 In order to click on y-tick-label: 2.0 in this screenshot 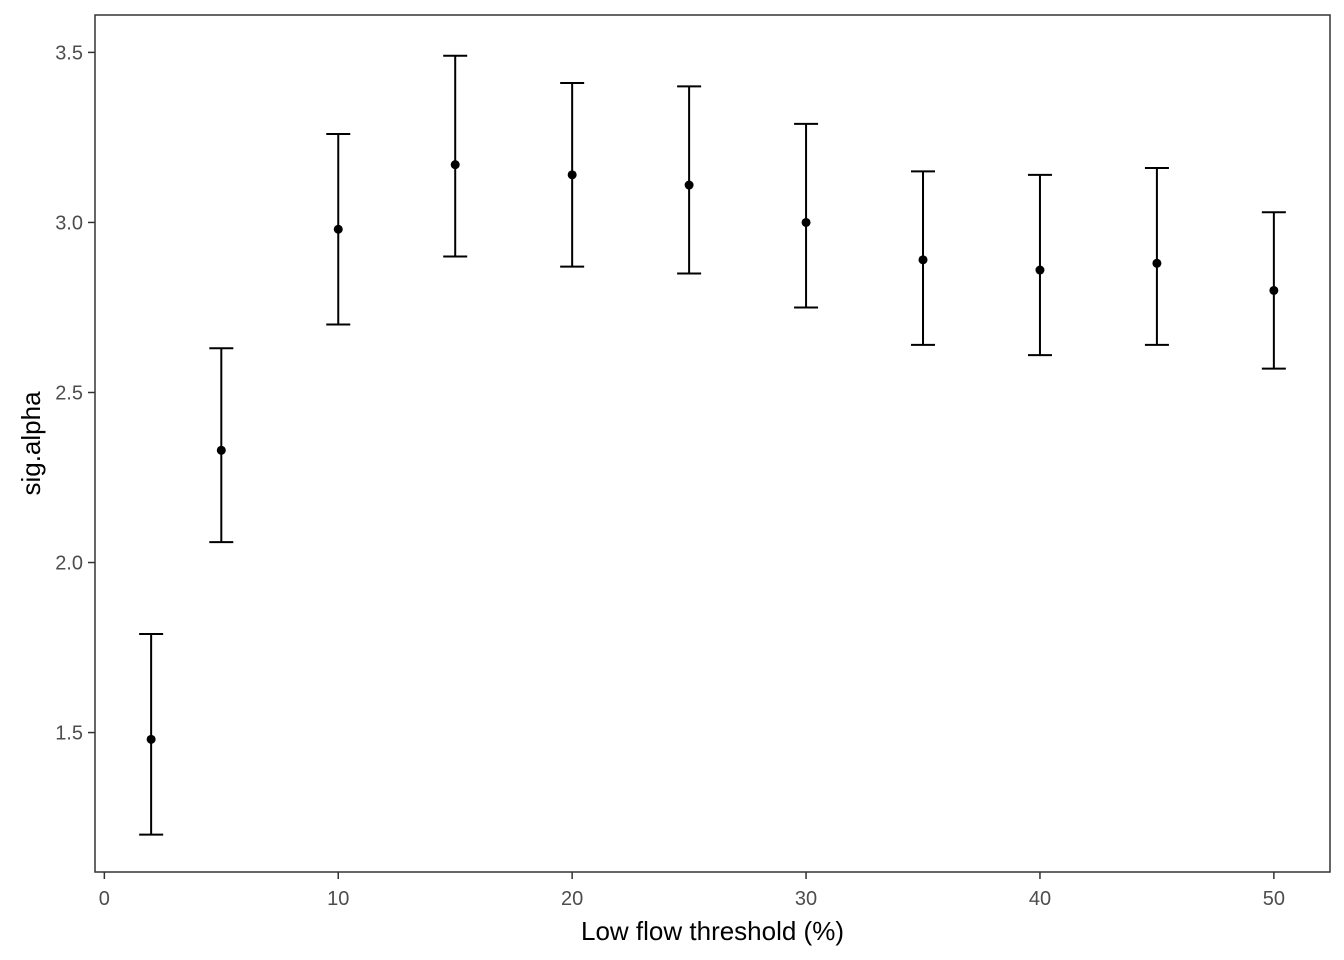, I will do `click(69, 564)`.